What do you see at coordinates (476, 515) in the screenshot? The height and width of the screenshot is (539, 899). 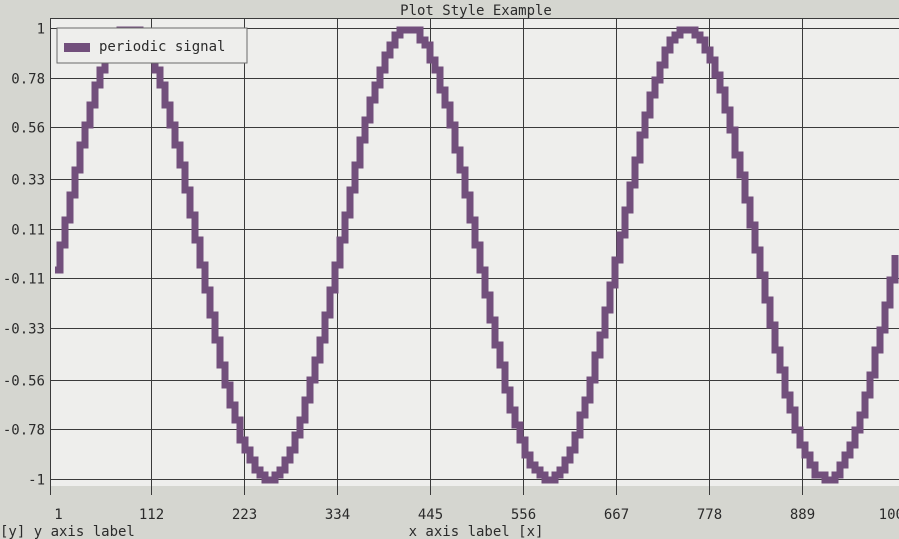 I see `x-tick-labels: 1 112 223 334 445 556 667 778 889 1000` at bounding box center [476, 515].